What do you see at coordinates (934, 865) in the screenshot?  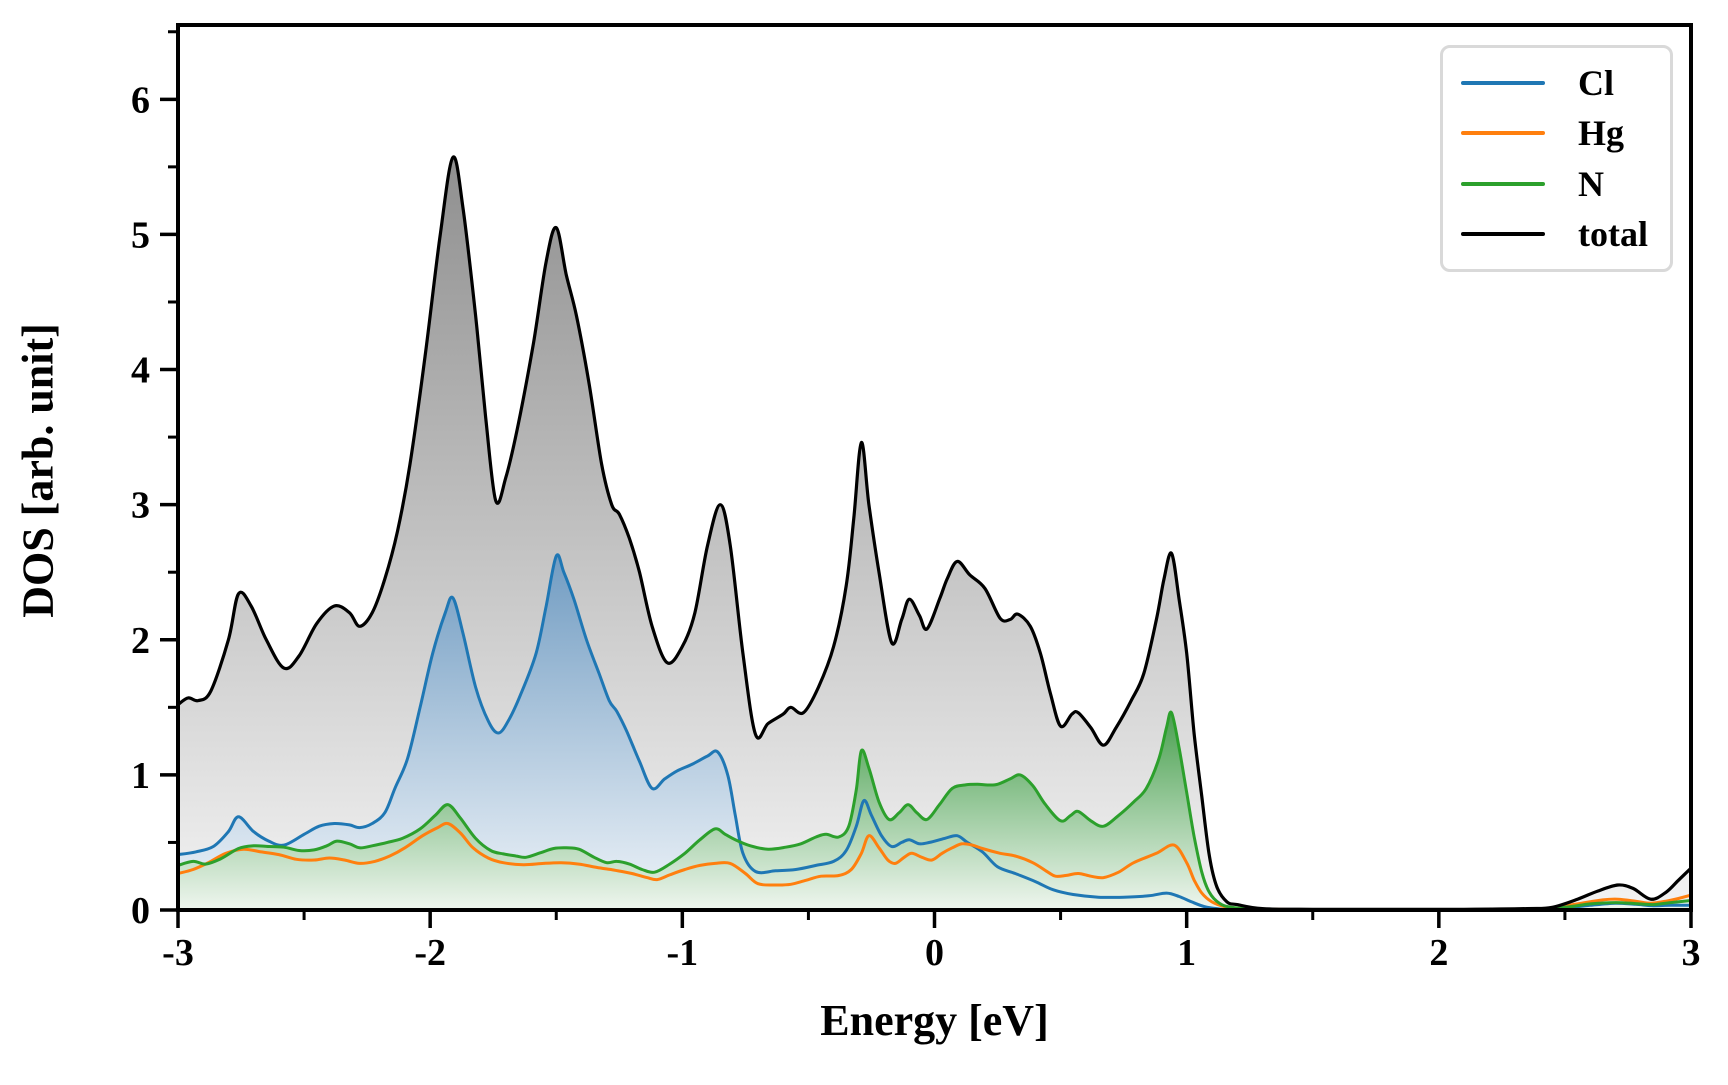 I see `curve-hg` at bounding box center [934, 865].